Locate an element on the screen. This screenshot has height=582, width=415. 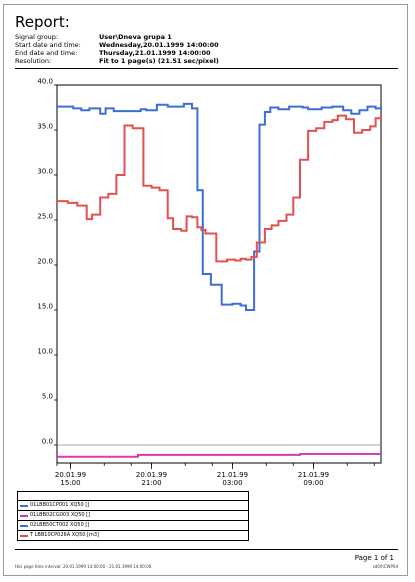
x-tick-label: 09:00 is located at coordinates (313, 483).